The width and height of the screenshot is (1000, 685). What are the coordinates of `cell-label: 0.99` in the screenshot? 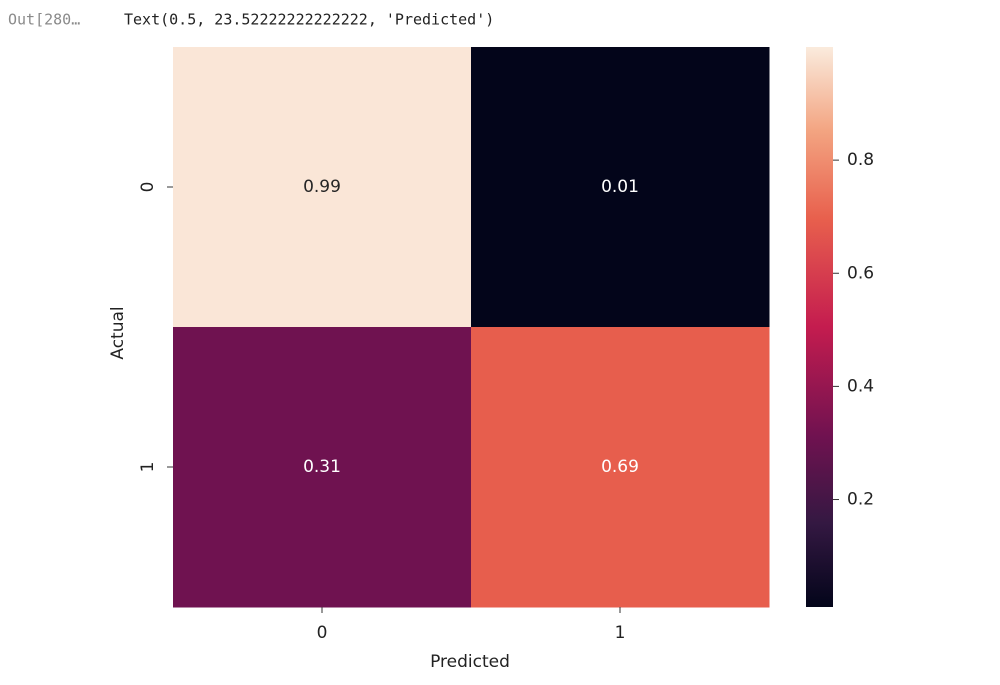 It's located at (322, 187).